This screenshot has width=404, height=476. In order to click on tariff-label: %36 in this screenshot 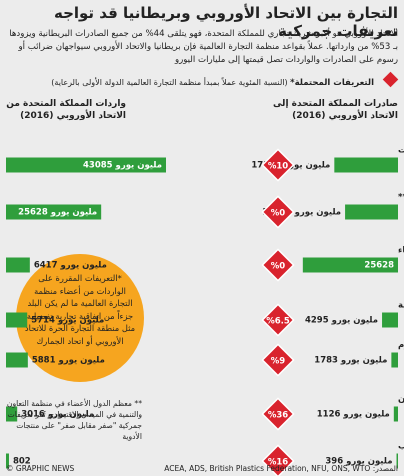, I will do `click(278, 416)`.